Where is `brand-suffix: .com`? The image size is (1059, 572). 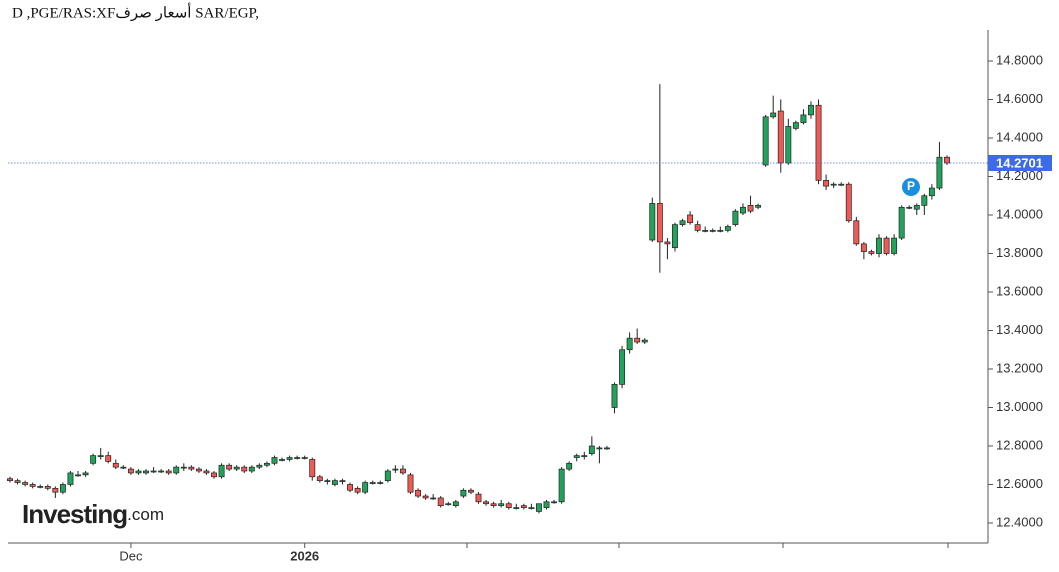 brand-suffix: .com is located at coordinates (145, 514).